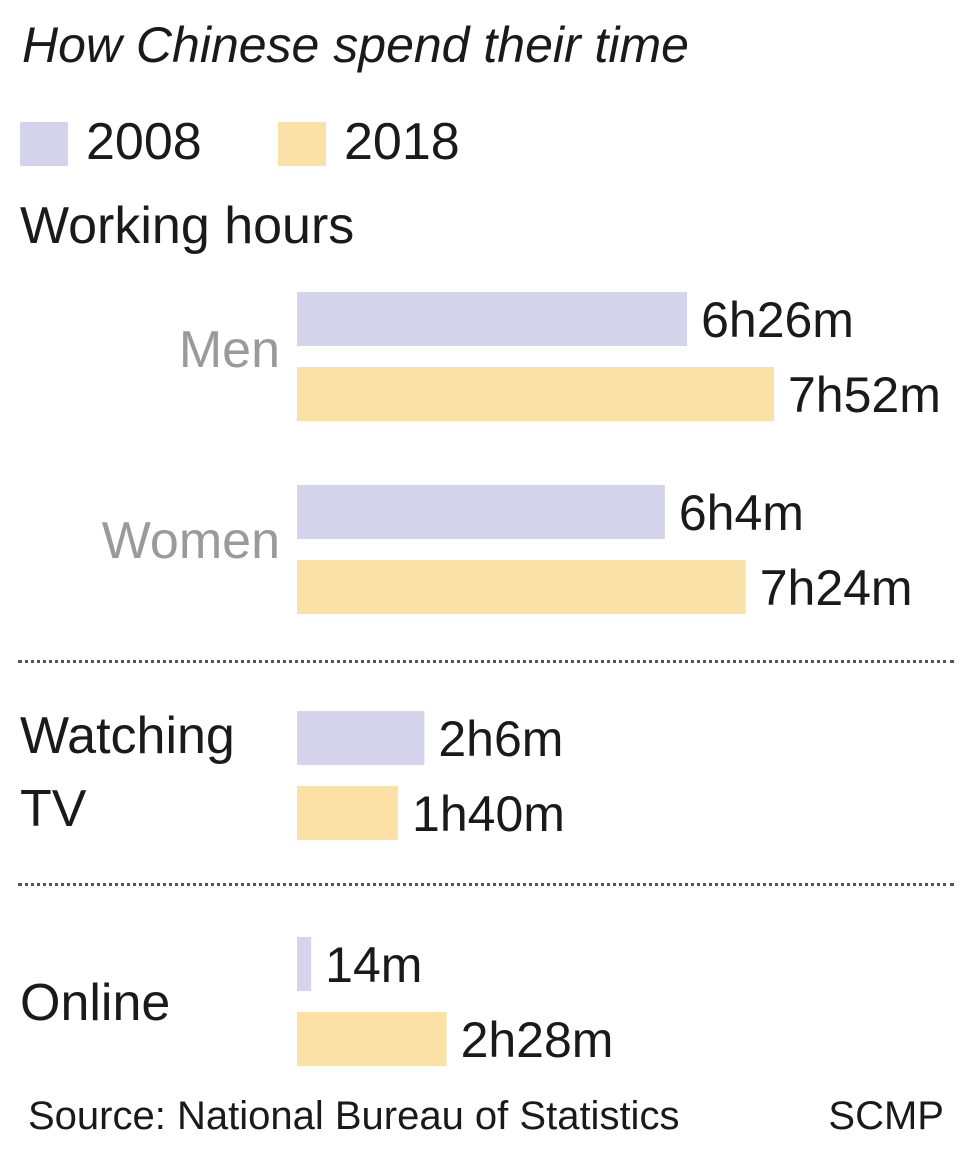  I want to click on bar-watching-tv-2018, so click(348, 813).